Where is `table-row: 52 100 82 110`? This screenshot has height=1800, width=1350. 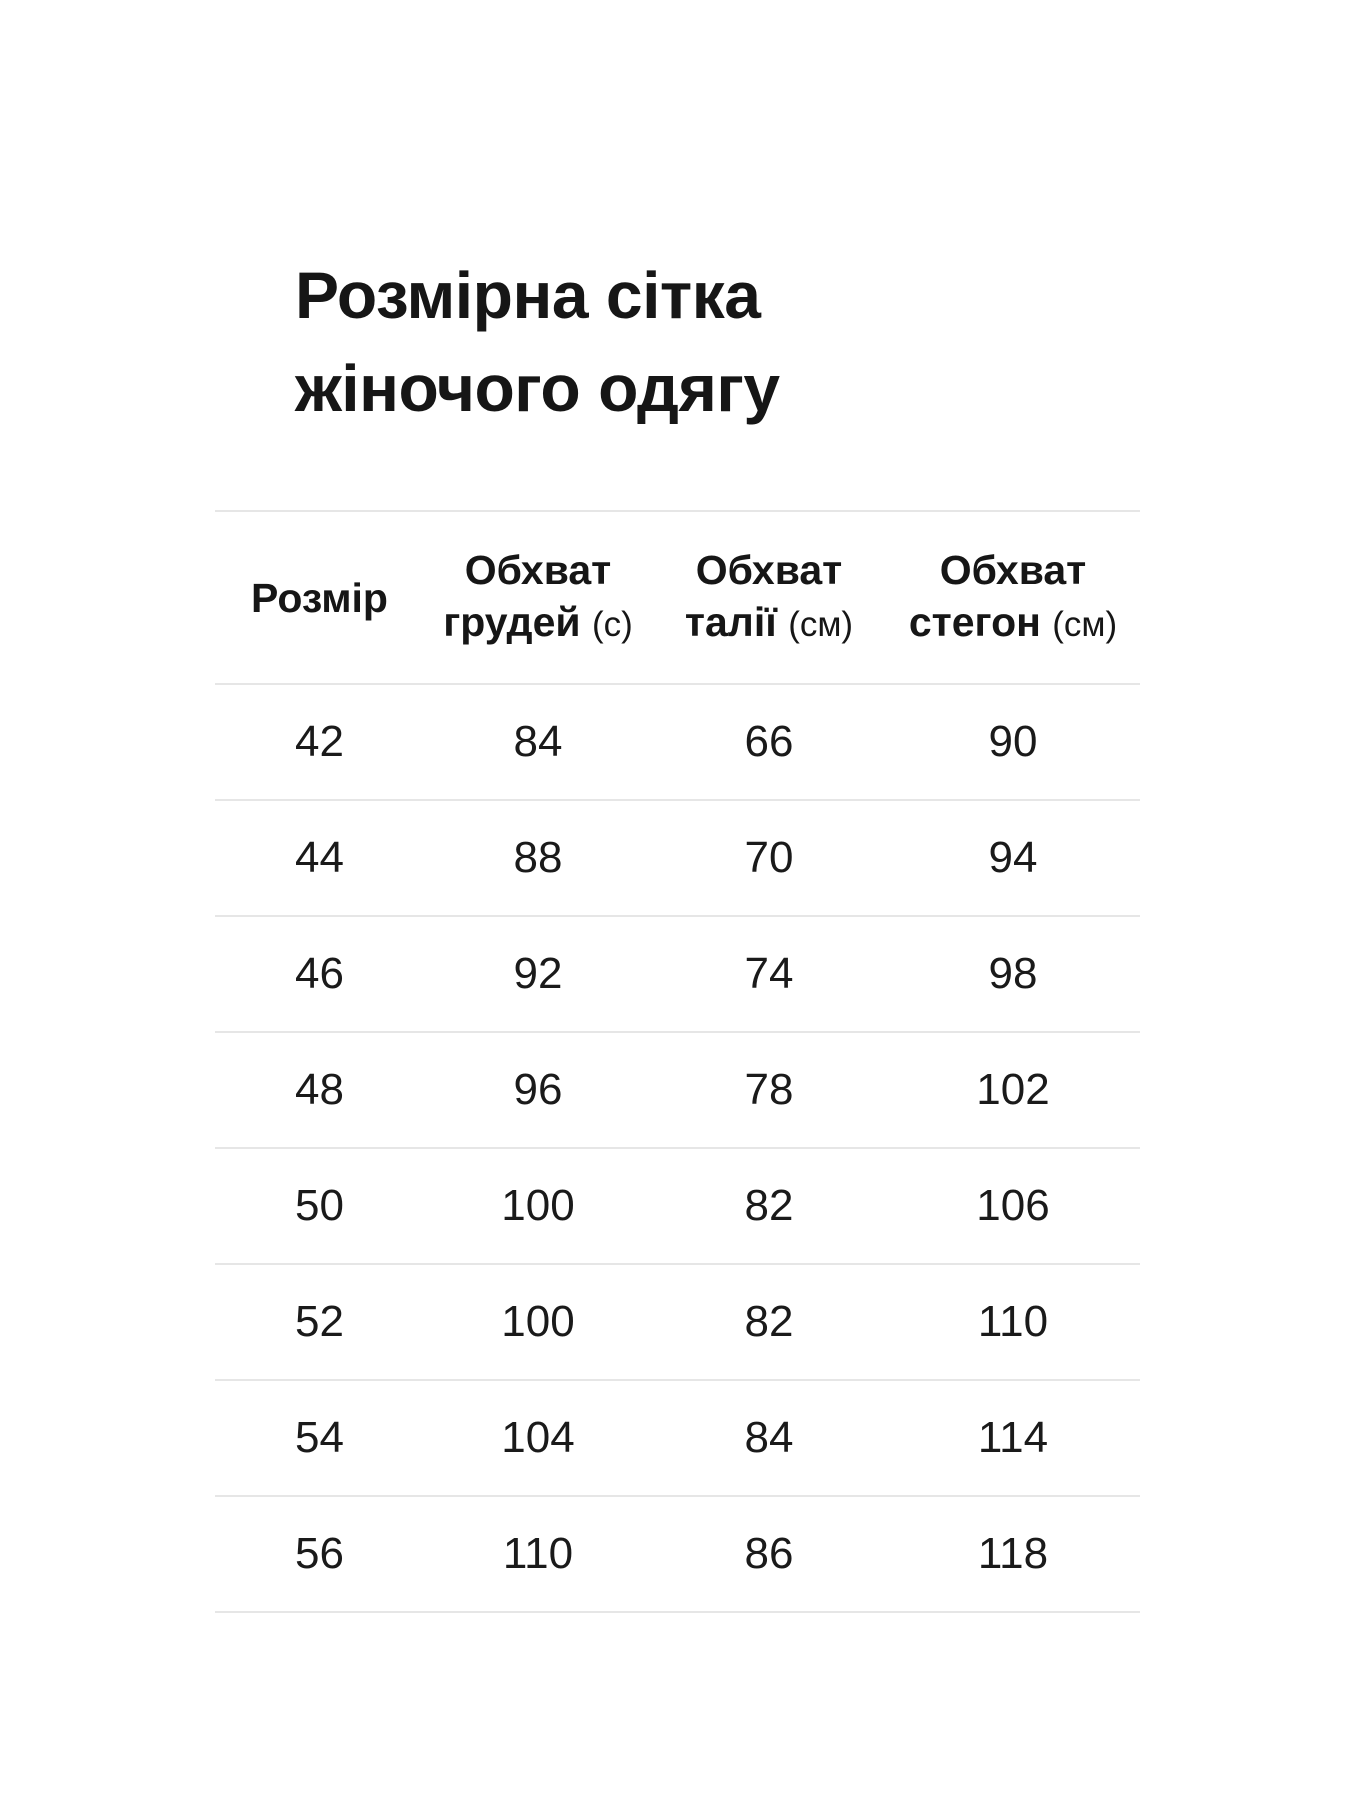 table-row: 52 100 82 110 is located at coordinates (677, 1322).